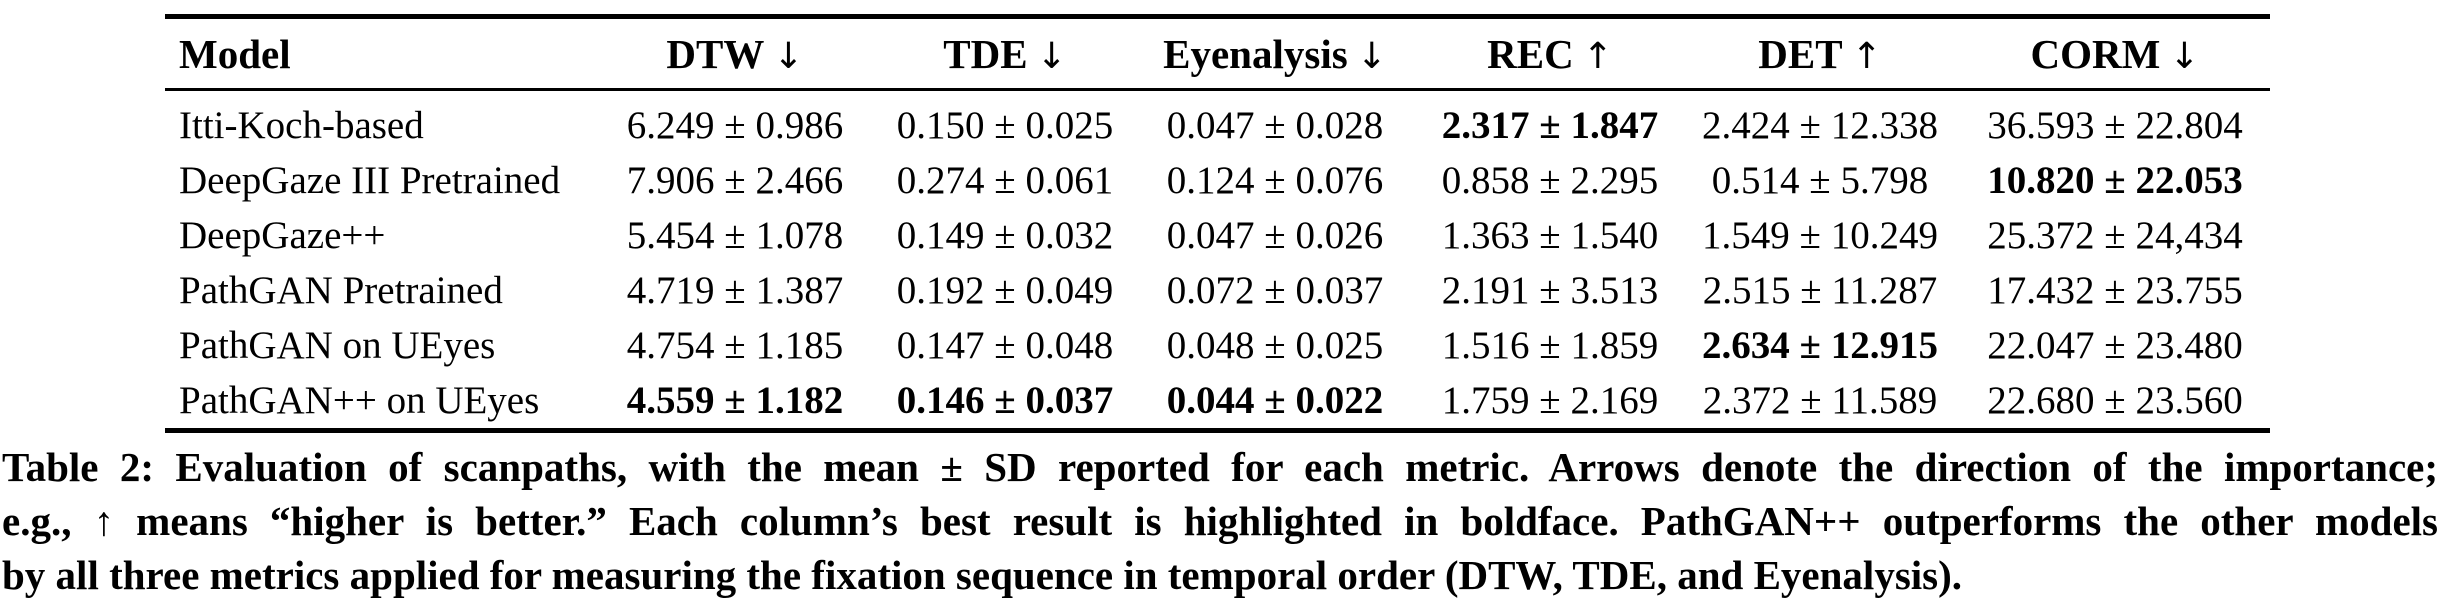 The height and width of the screenshot is (602, 2440). Describe the element at coordinates (1550, 180) in the screenshot. I see `metric-value: 0.858 ± 2.295` at that location.